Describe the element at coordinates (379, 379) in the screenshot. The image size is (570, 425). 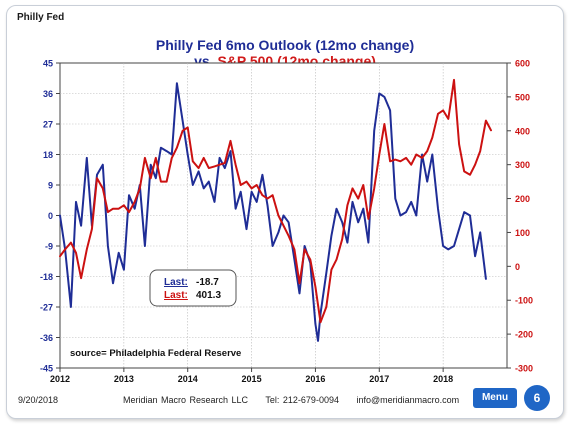
I see `x-tick-label: 2017` at that location.